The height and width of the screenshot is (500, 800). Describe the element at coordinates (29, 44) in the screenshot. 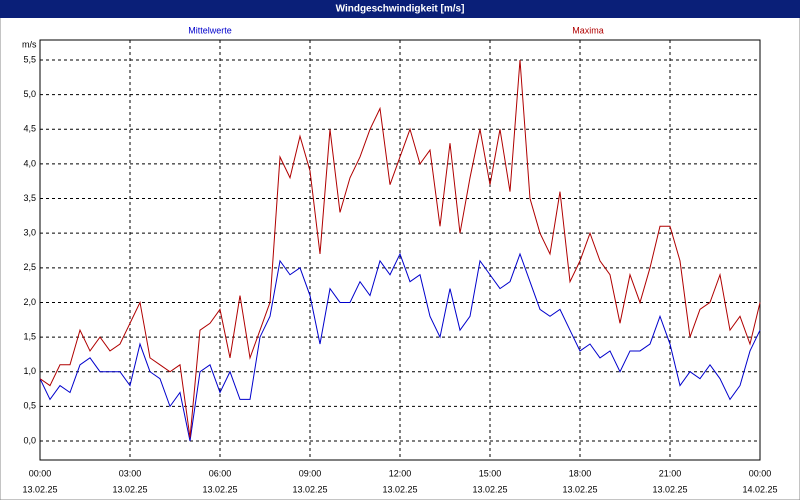

I see `y-axis-label: m/s` at that location.